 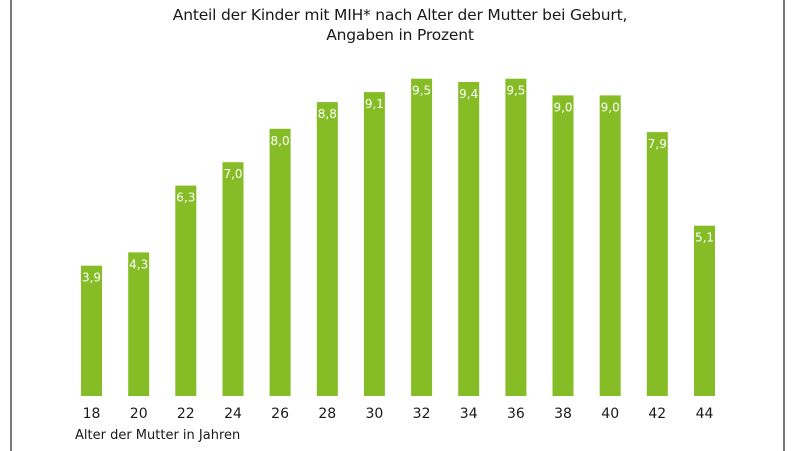 What do you see at coordinates (232, 174) in the screenshot?
I see `bar-value-label: 7,0` at bounding box center [232, 174].